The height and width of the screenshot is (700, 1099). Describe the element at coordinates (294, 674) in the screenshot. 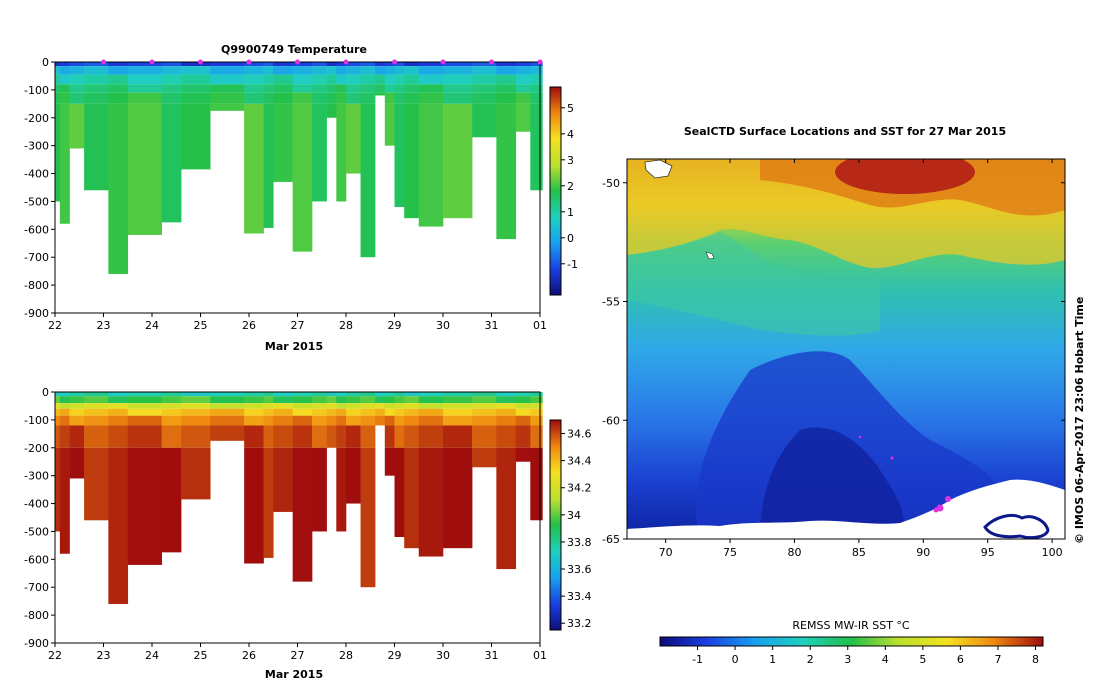

I see `salinity-x-axis-label: Mar 2015` at that location.